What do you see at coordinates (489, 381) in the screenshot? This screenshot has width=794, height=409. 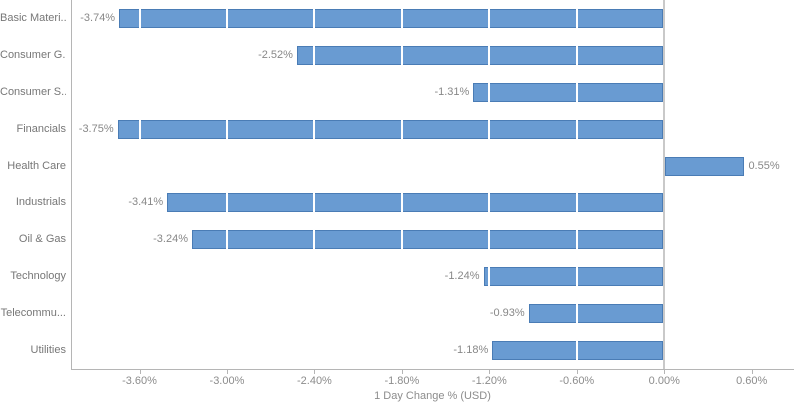 I see `x-tick-label: -1.20%` at bounding box center [489, 381].